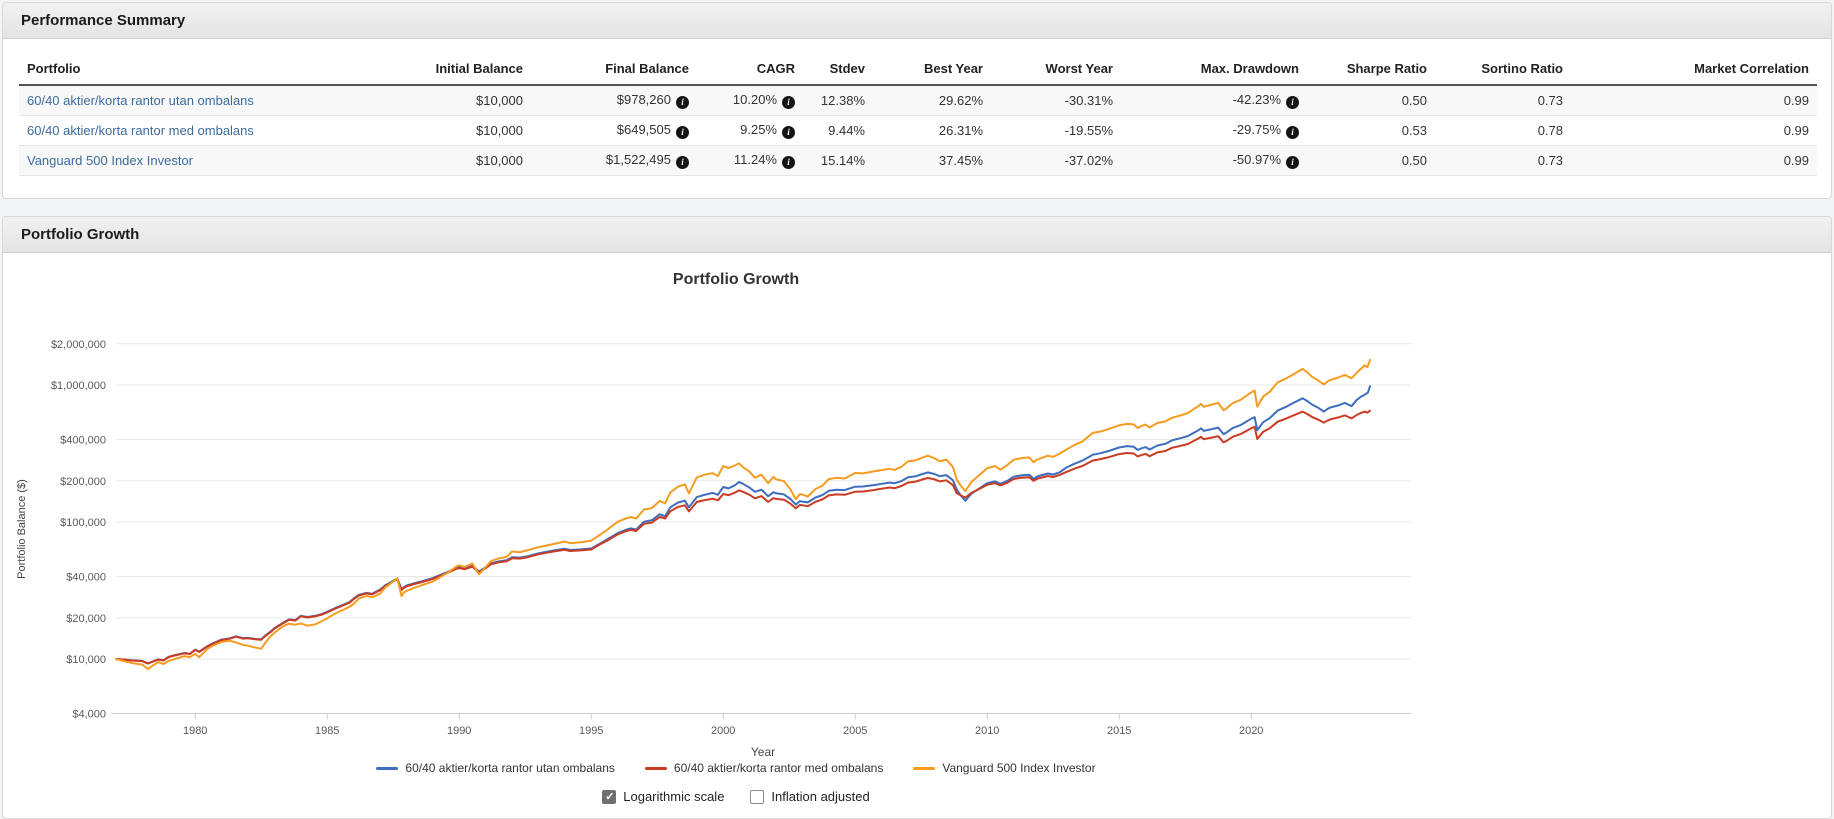 Image resolution: width=1834 pixels, height=819 pixels. Describe the element at coordinates (855, 731) in the screenshot. I see `svg-text: 2005` at that location.